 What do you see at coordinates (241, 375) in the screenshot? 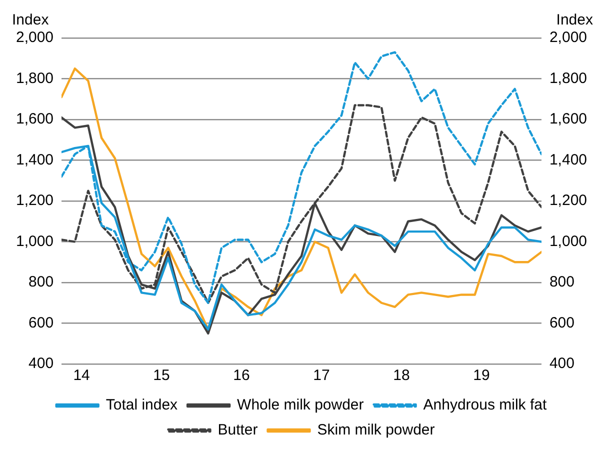
I see `x-tick-label: 16` at bounding box center [241, 375].